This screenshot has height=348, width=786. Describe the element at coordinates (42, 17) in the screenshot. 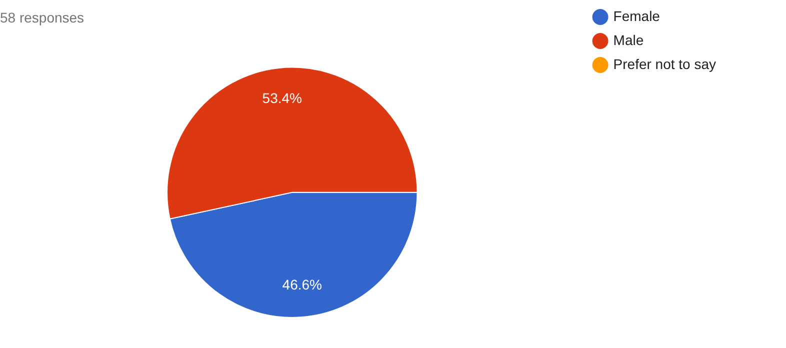

I see `text: 58 responses` at that location.